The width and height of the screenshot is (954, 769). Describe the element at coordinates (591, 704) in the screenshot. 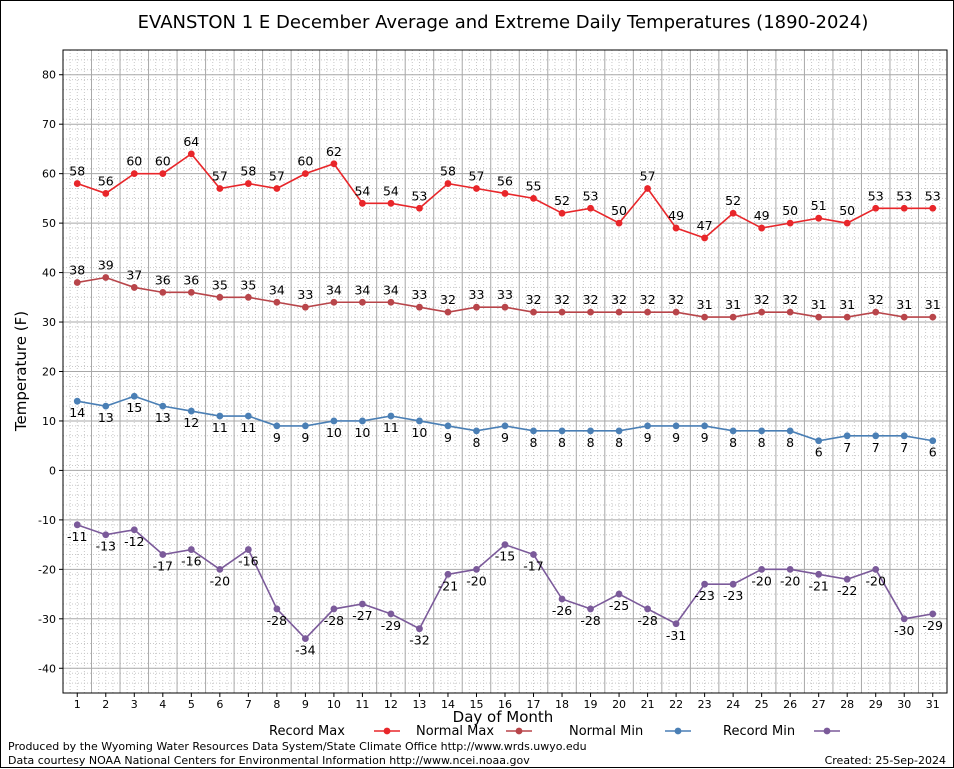

I see `x-tick-label: 19` at that location.